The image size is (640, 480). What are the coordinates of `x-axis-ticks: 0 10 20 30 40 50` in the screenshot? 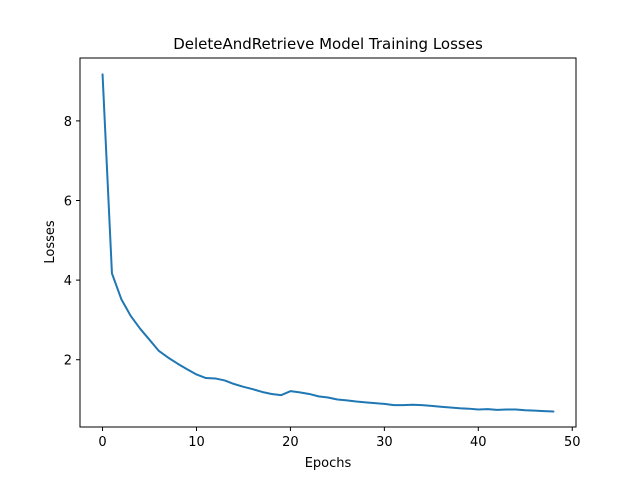 It's located at (339, 438).